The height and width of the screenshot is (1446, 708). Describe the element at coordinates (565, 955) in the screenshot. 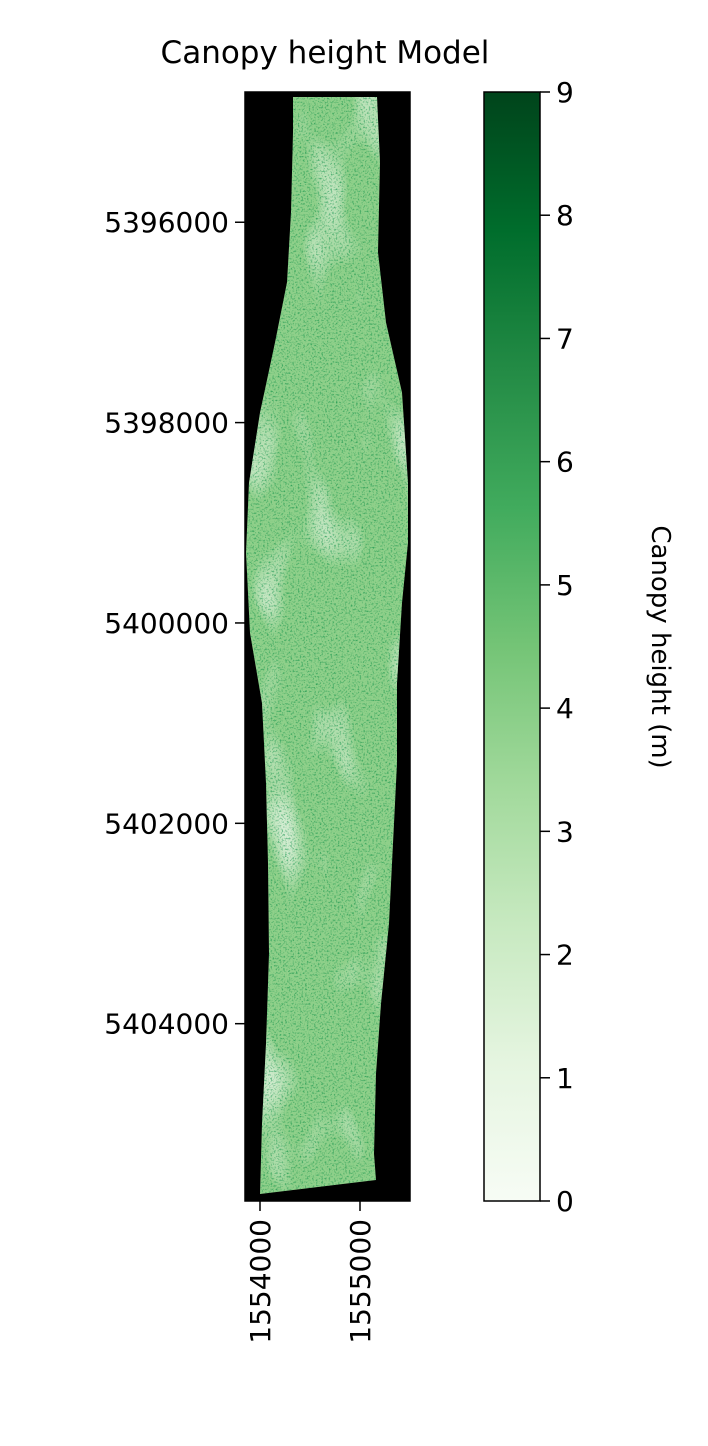

I see `colorbar-tick-label: 2` at that location.